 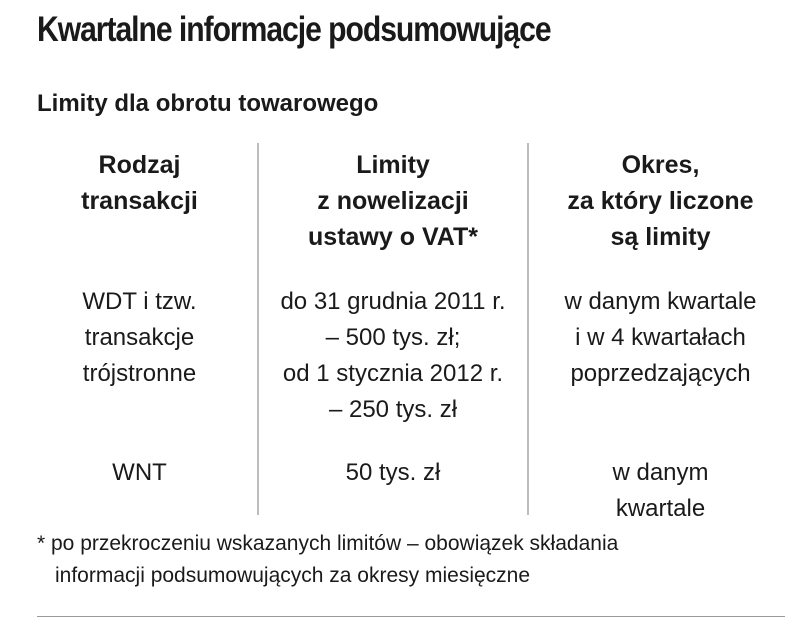 What do you see at coordinates (393, 373) in the screenshot?
I see `cell-line: od 1 stycznia 2012 r.` at bounding box center [393, 373].